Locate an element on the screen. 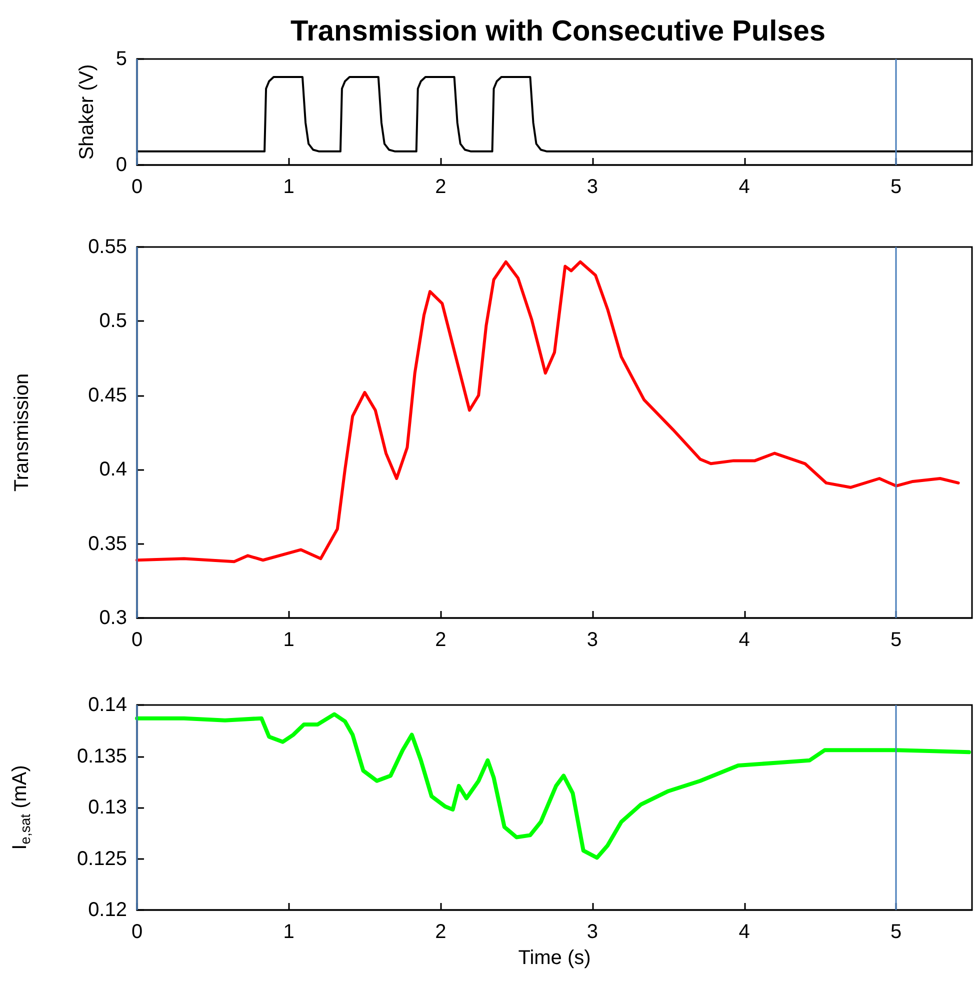 This screenshot has height=996, width=980. y-tick-label: 0.13 is located at coordinates (107, 807).